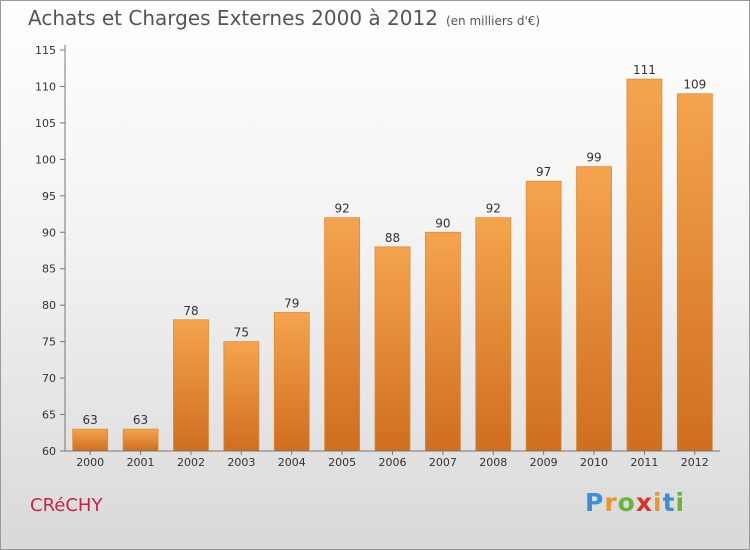  I want to click on bar-2005, so click(342, 334).